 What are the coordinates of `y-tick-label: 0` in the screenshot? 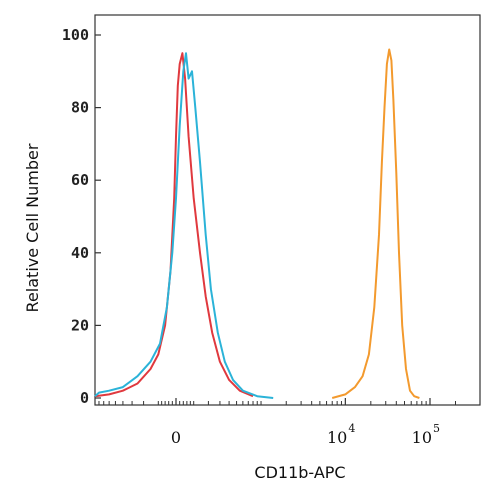 It's located at (84, 398).